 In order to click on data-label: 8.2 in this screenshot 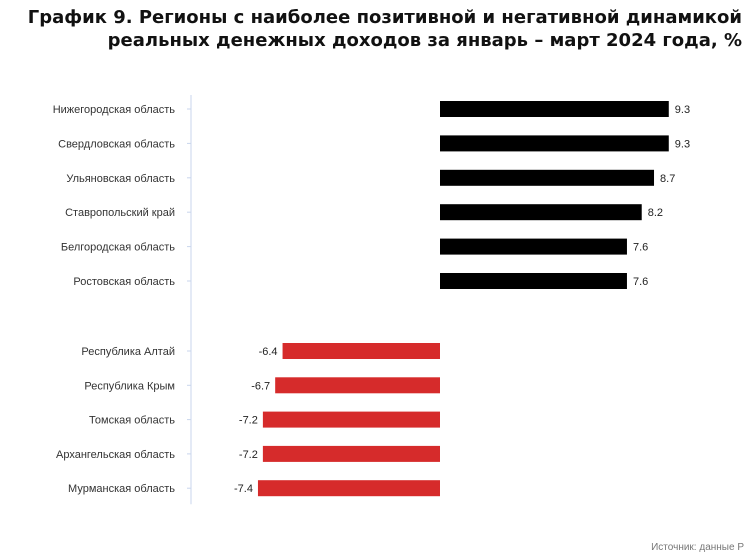, I will do `click(655, 213)`.